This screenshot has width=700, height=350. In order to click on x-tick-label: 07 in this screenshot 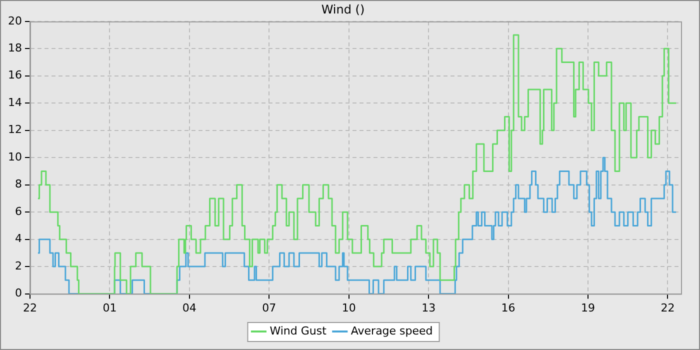, I will do `click(269, 307)`.